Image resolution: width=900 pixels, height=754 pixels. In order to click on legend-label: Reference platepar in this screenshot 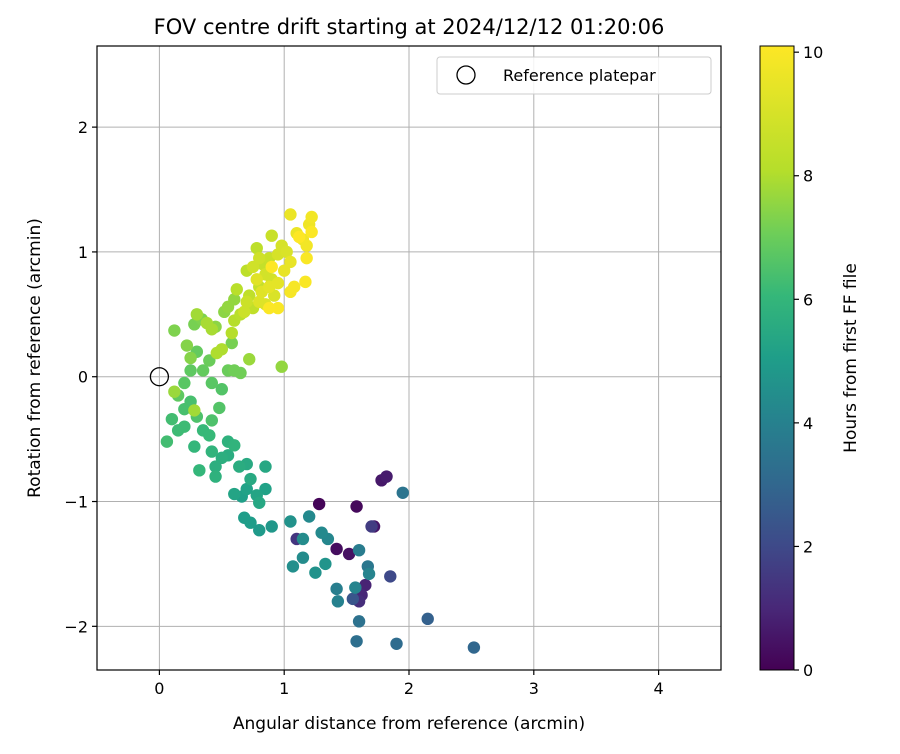, I will do `click(579, 75)`.